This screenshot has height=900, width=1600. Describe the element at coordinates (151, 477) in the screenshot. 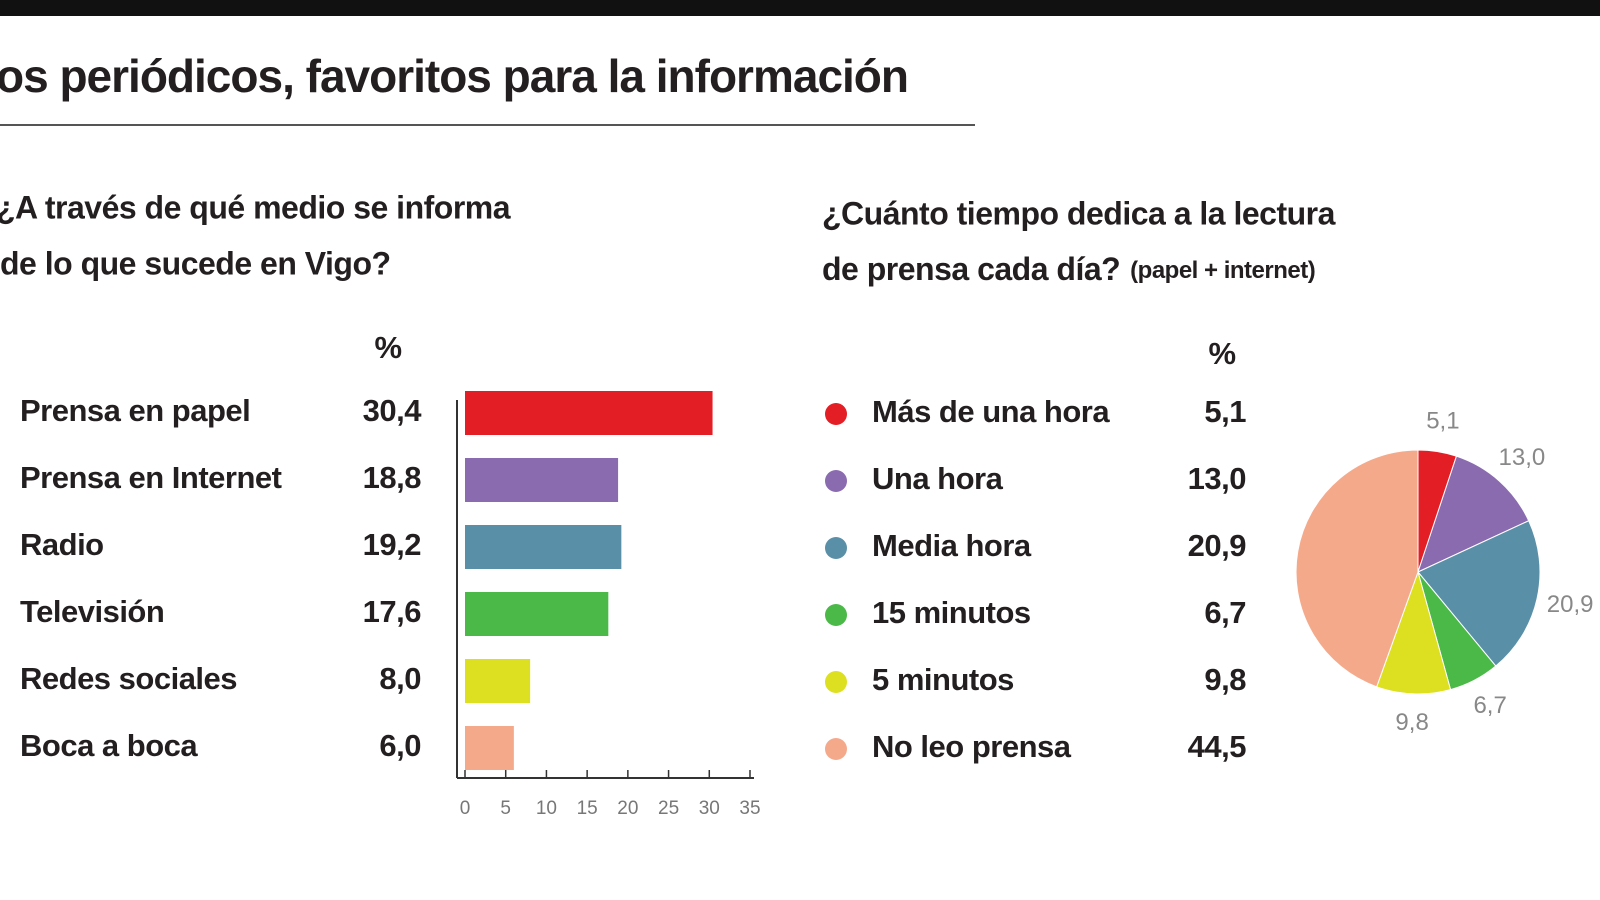

I see `category-label: Prensa en Internet` at that location.